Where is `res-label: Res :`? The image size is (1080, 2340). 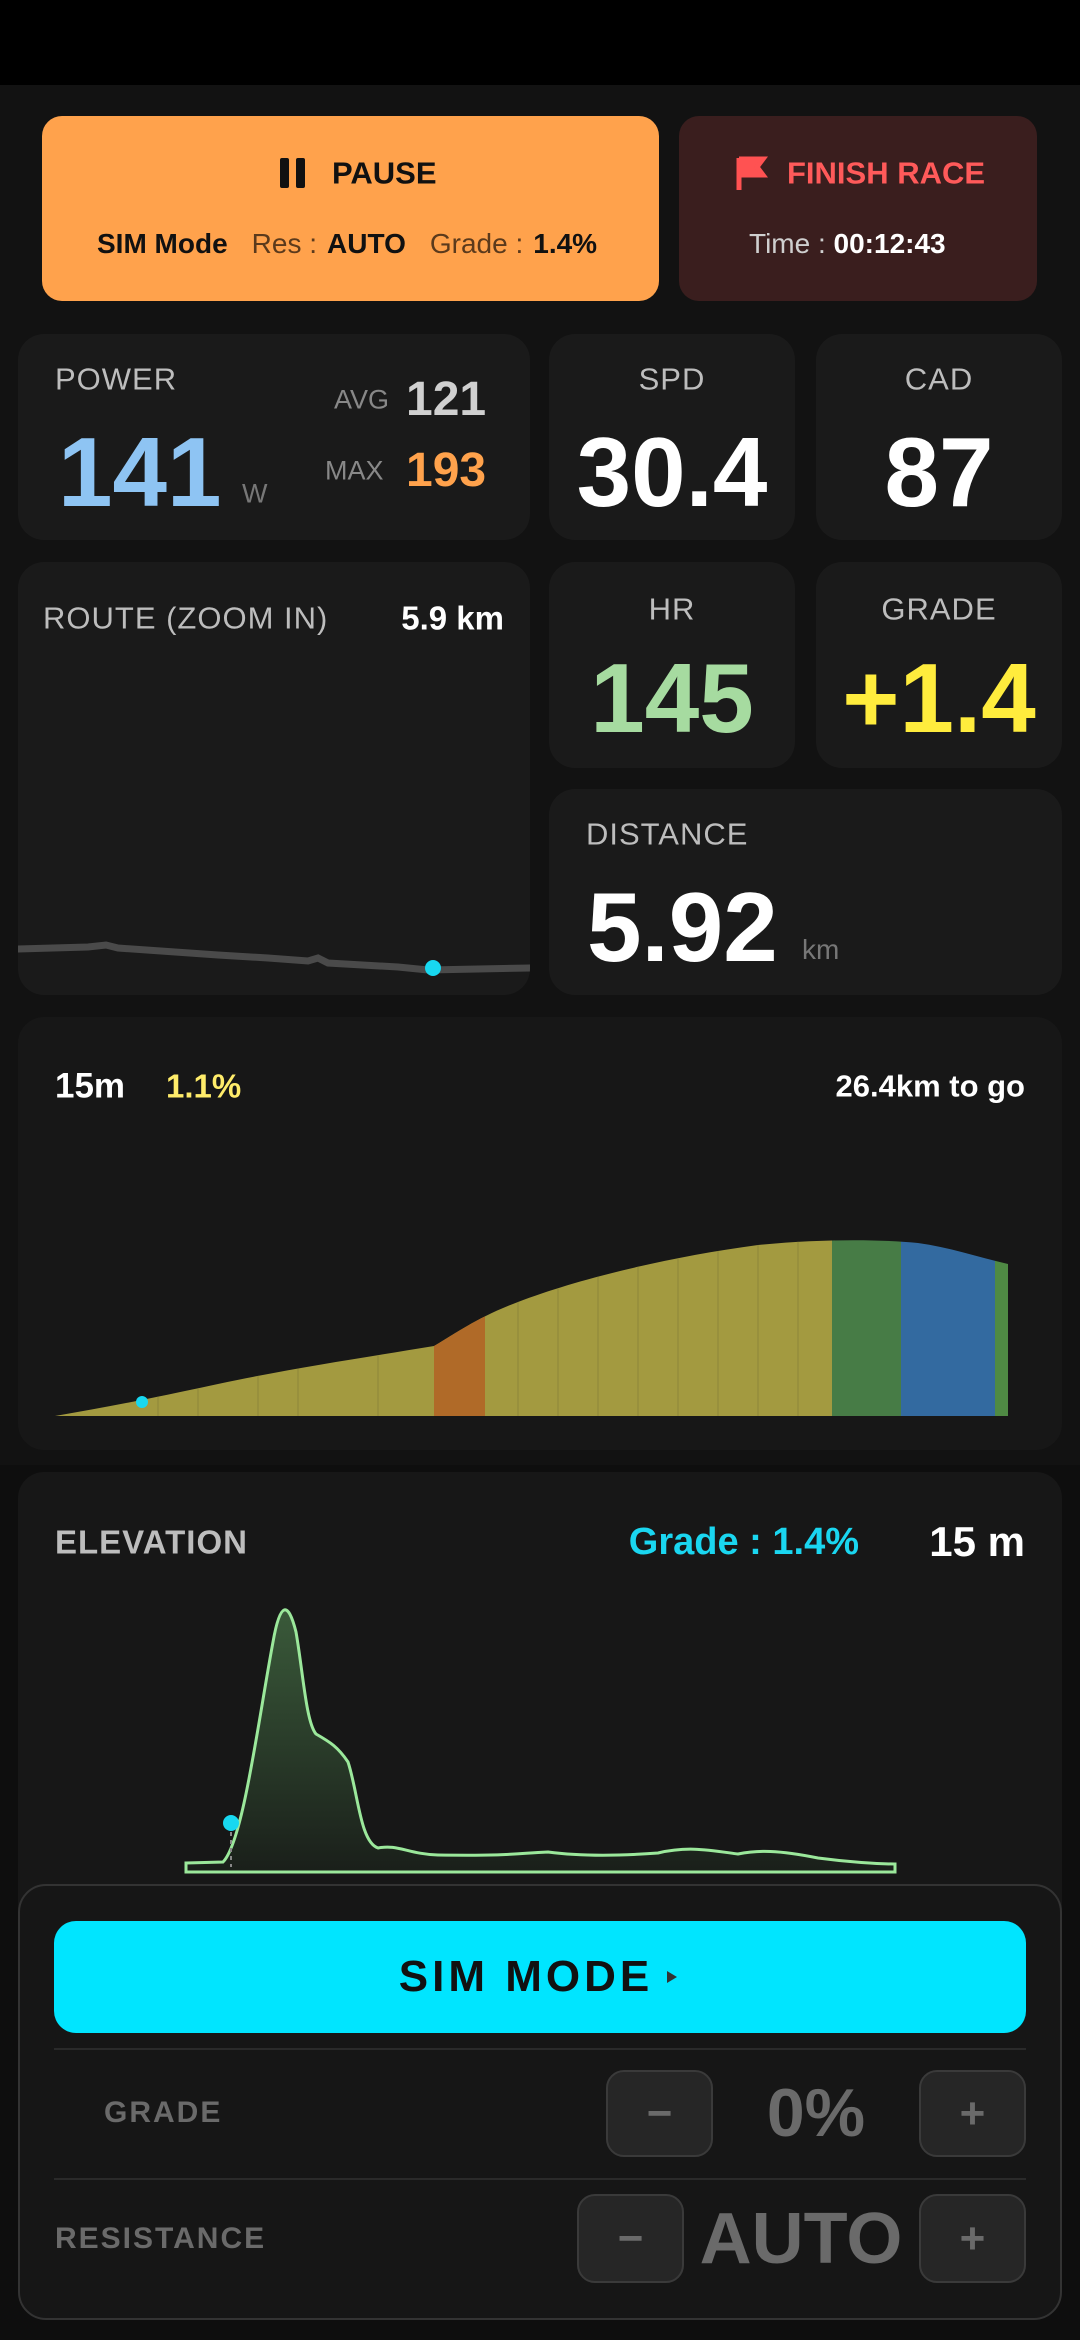
res-label: Res : is located at coordinates (284, 243).